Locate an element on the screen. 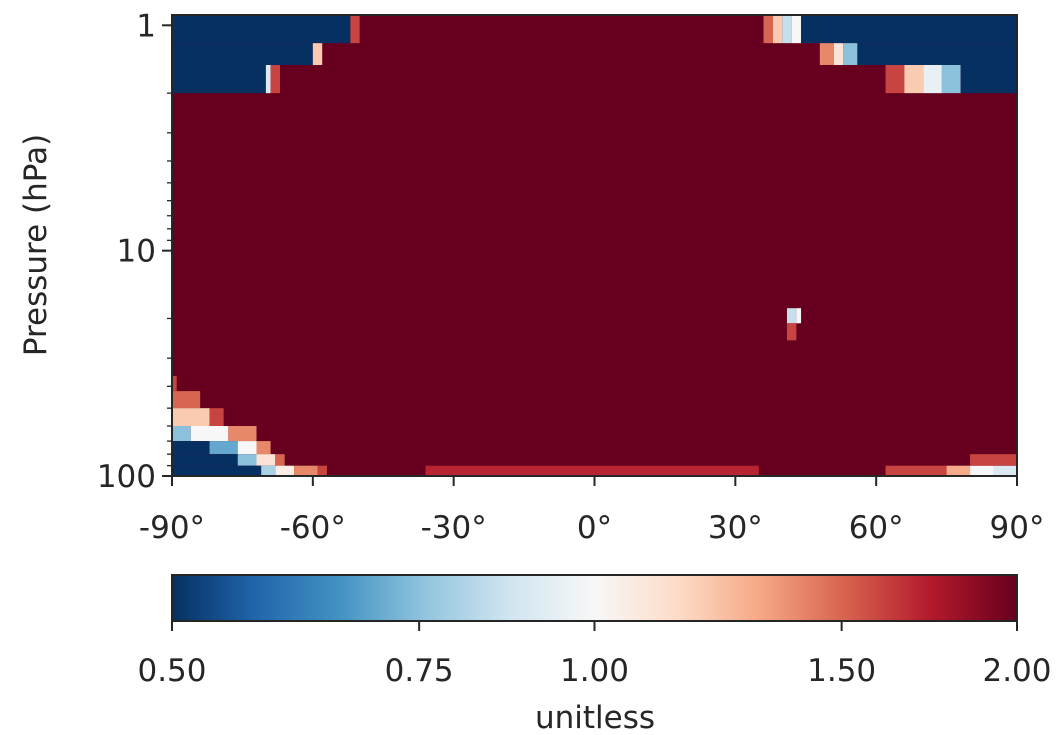  x-axis: -90° -60° -30° 0° 30° 60° 90° is located at coordinates (592, 511).